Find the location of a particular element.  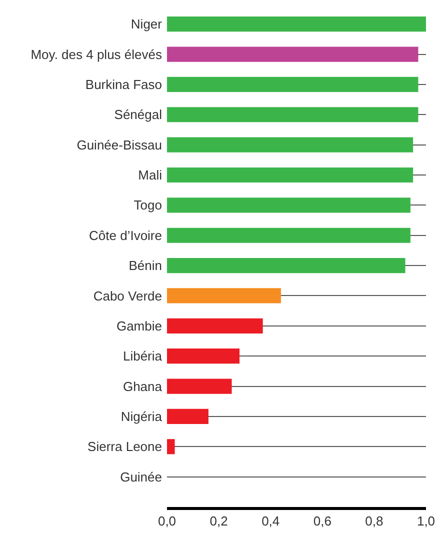

y-tick-label: Togo is located at coordinates (148, 205).